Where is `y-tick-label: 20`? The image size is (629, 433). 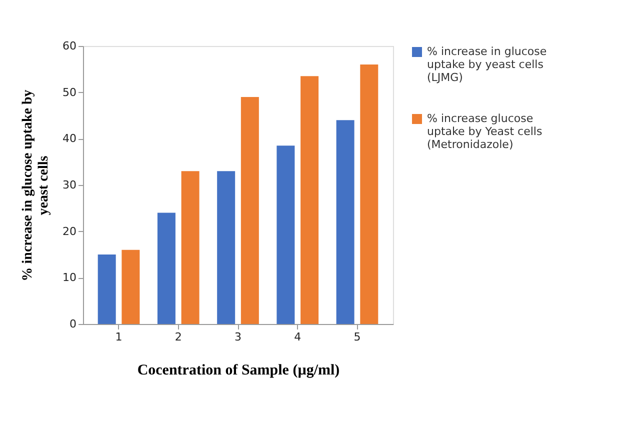 y-tick-label: 20 is located at coordinates (69, 231).